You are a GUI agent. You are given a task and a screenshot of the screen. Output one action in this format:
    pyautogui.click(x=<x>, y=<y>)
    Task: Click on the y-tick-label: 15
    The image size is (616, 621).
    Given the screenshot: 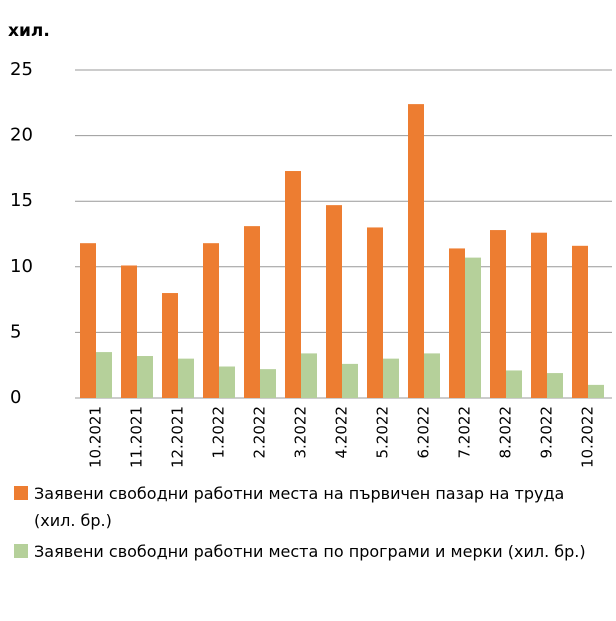 What is the action you would take?
    pyautogui.click(x=21, y=200)
    